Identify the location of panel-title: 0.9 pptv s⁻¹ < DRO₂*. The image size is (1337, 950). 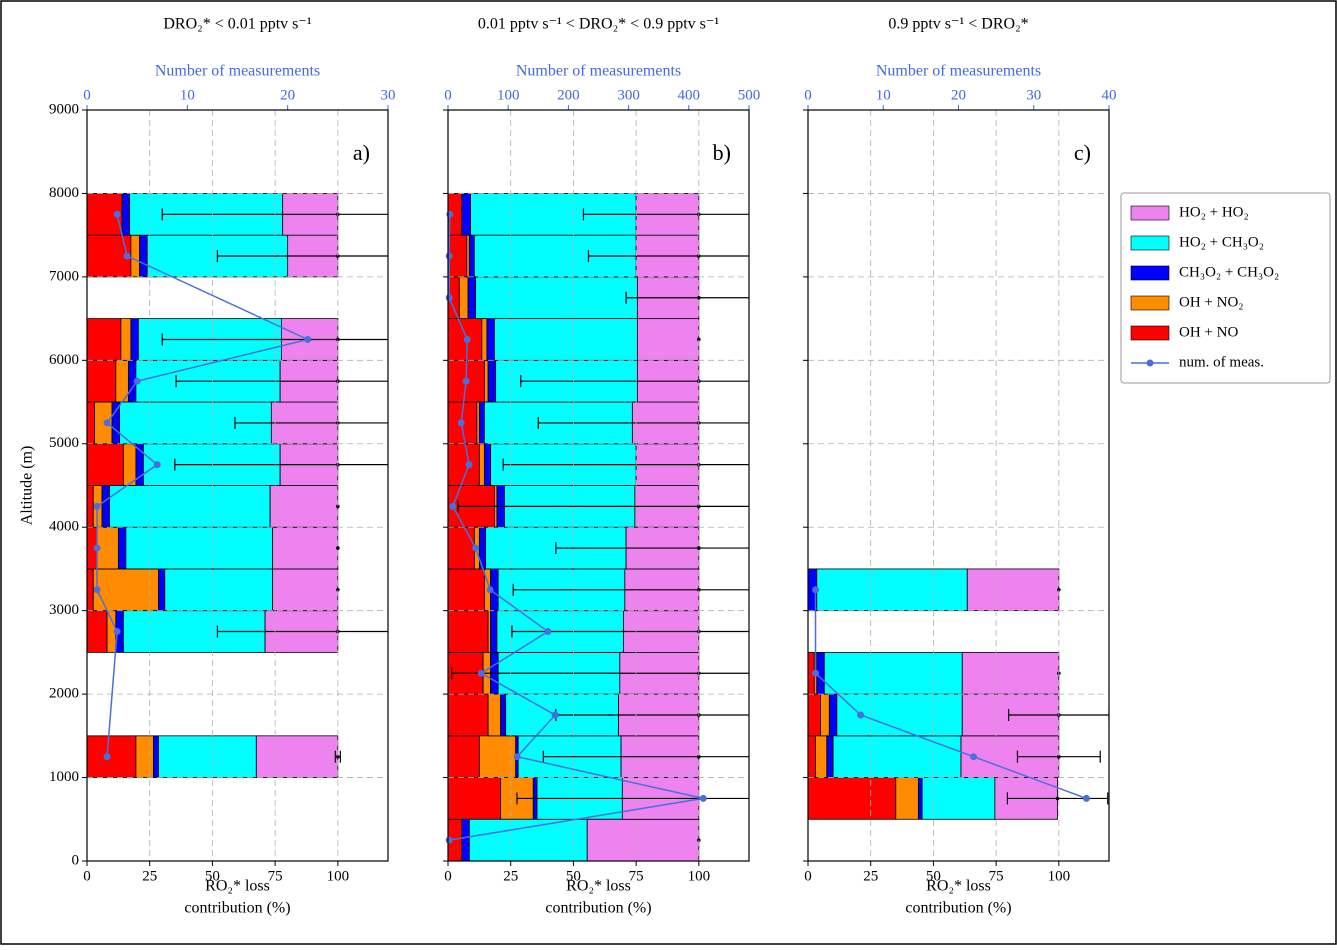
(958, 24).